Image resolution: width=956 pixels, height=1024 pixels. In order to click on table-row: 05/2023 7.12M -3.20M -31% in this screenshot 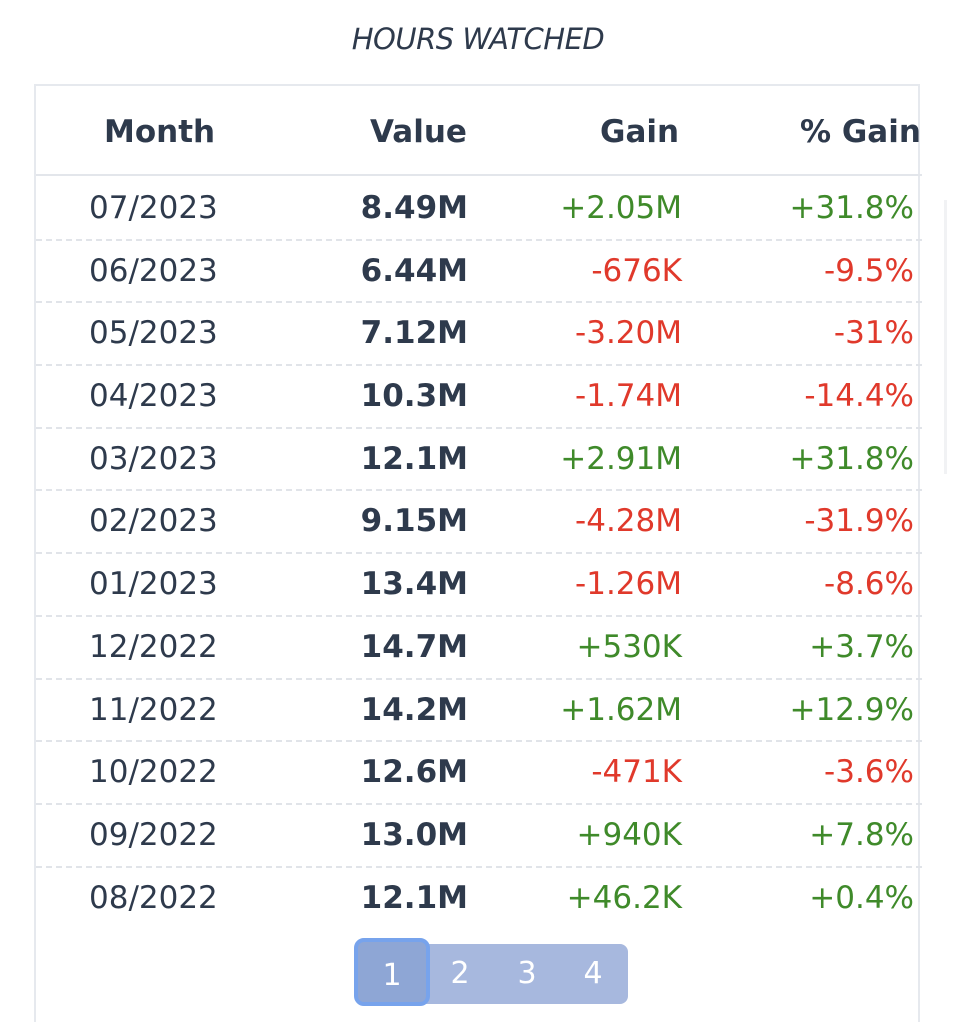, I will do `click(479, 335)`.